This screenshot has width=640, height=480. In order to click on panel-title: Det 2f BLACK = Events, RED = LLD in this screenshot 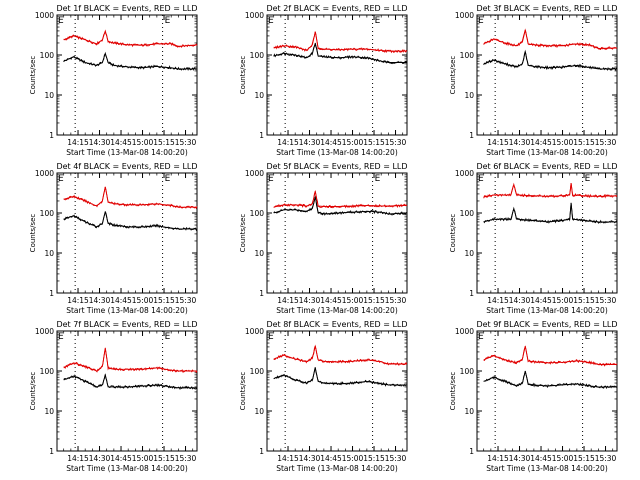, I will do `click(336, 8)`.